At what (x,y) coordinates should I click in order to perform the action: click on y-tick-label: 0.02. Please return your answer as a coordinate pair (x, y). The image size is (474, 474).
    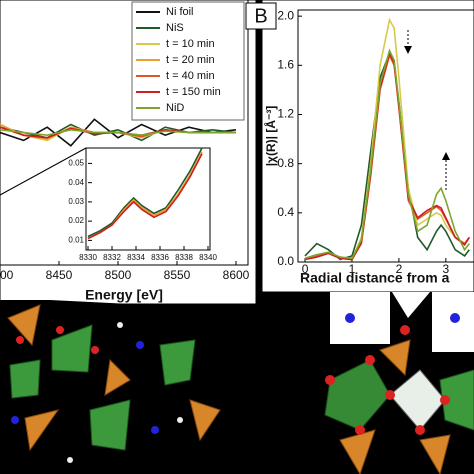
    Looking at the image, I should click on (76, 220).